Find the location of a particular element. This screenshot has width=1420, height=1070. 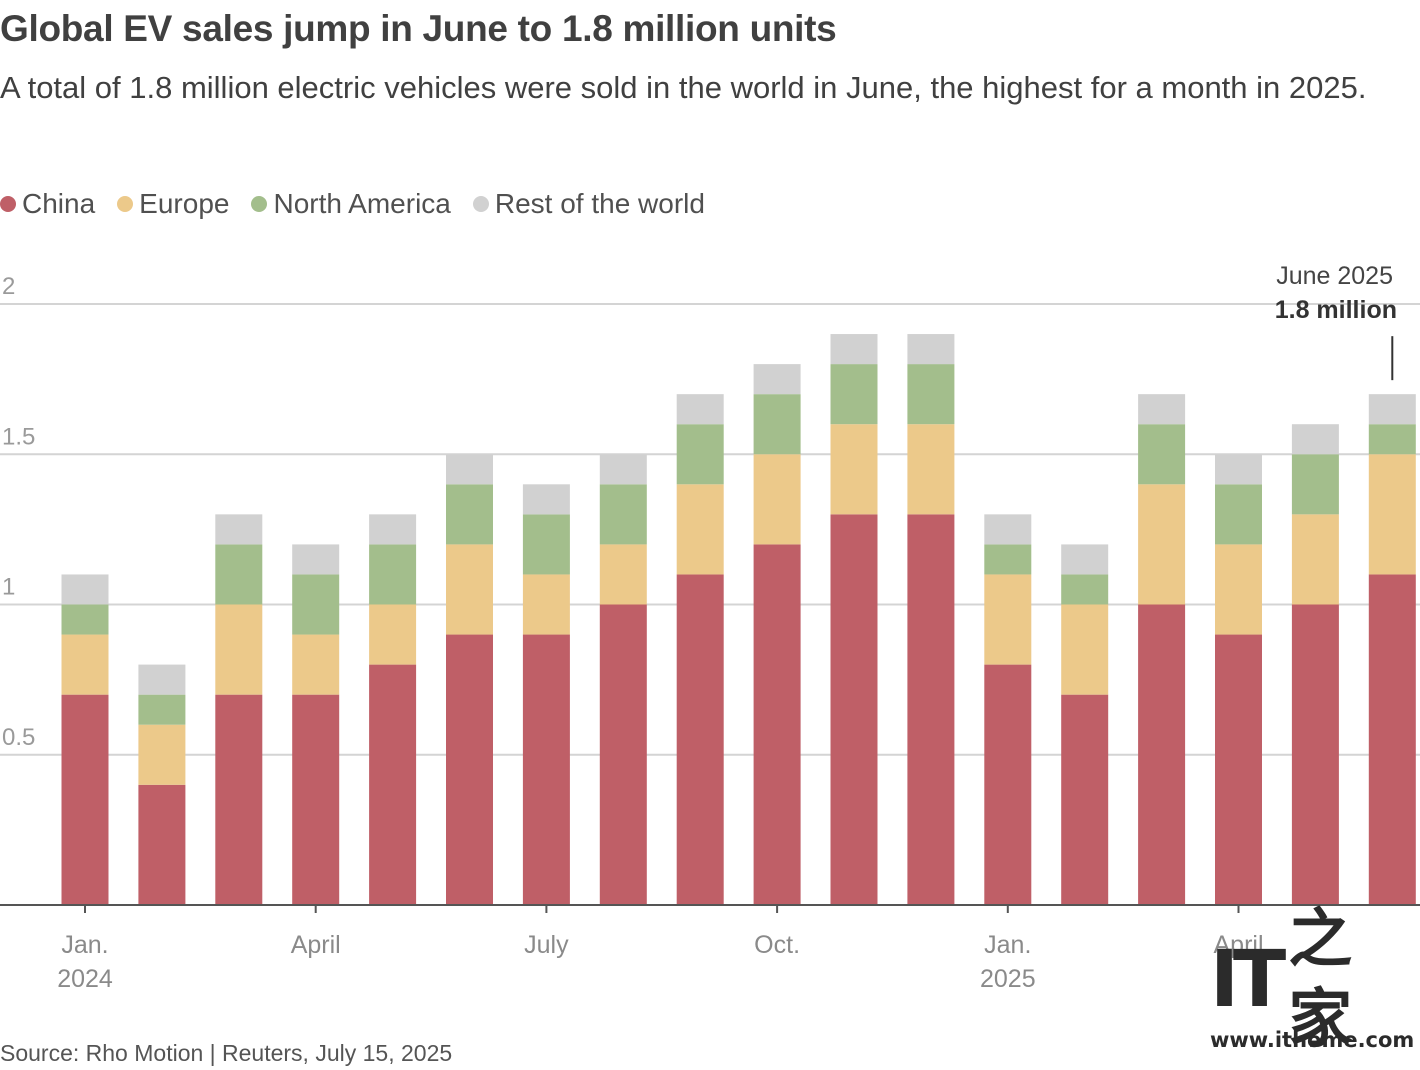

legend-label-rest-of-world: Rest of the world is located at coordinates (599, 203).